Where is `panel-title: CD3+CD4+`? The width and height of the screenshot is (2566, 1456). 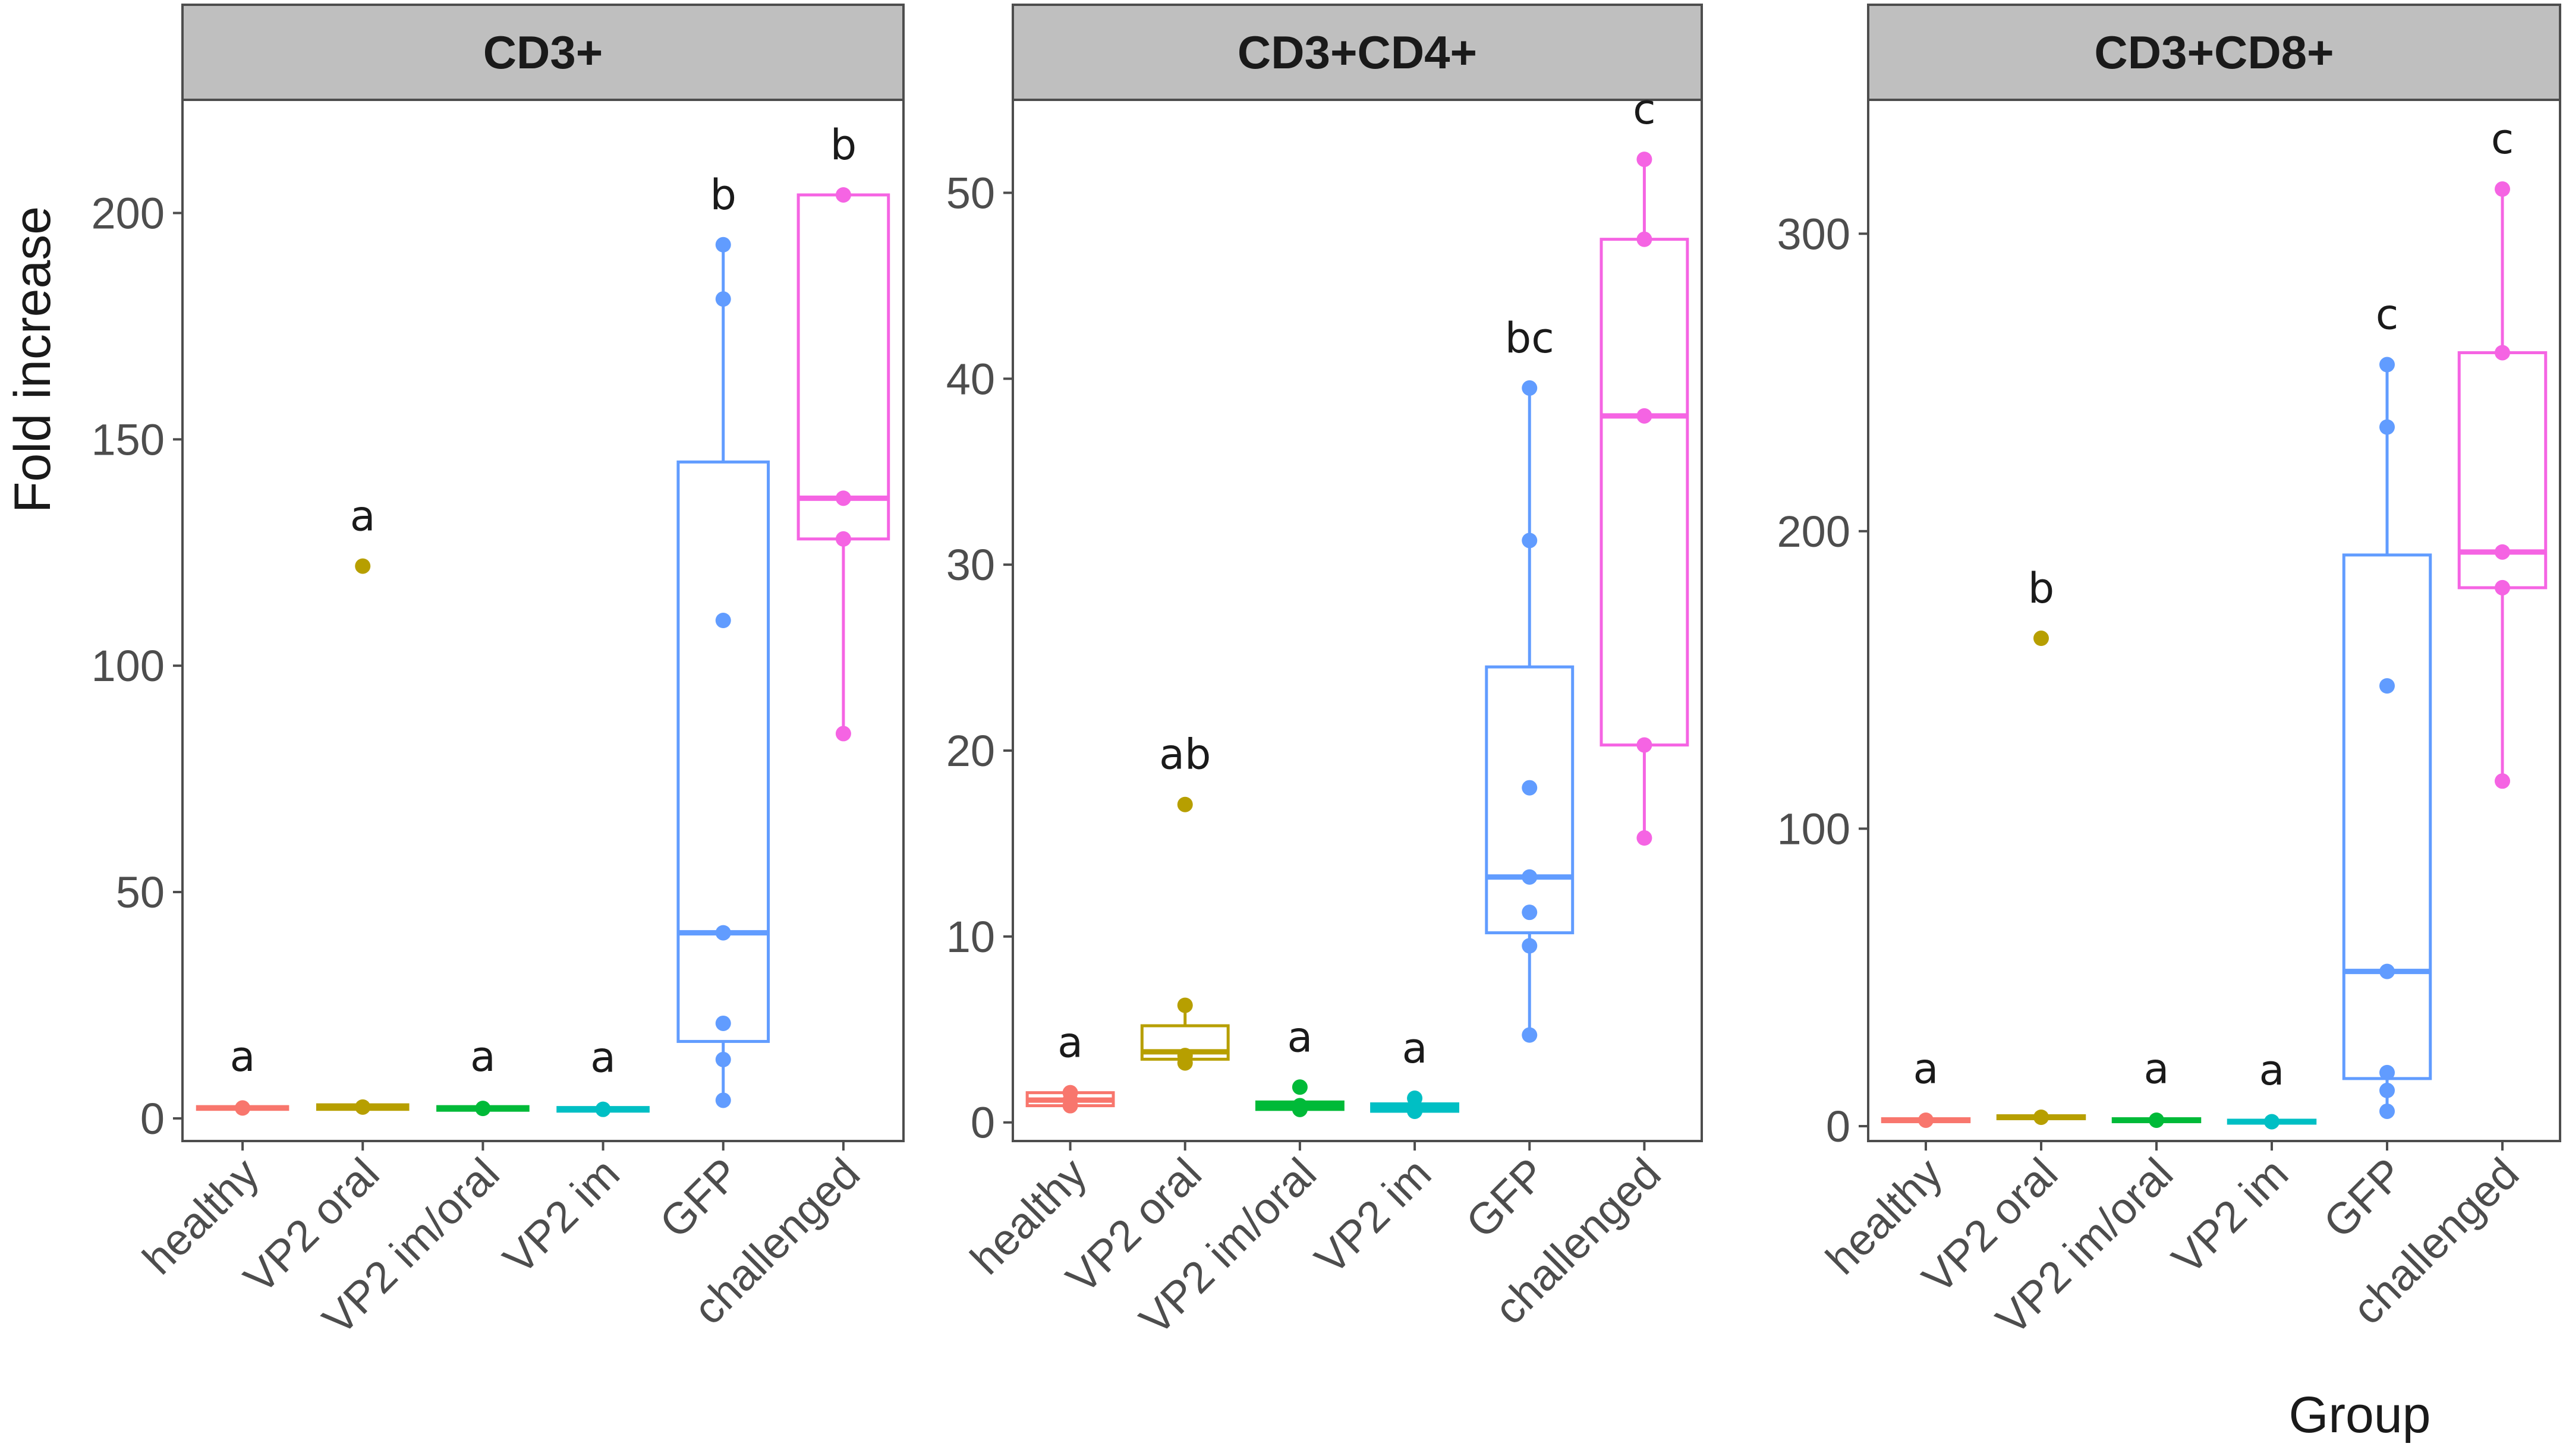
panel-title: CD3+CD4+ is located at coordinates (1357, 52).